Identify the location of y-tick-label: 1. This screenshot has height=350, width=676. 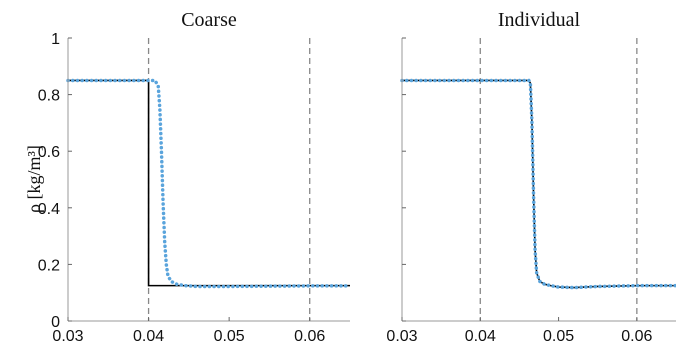
(55, 39).